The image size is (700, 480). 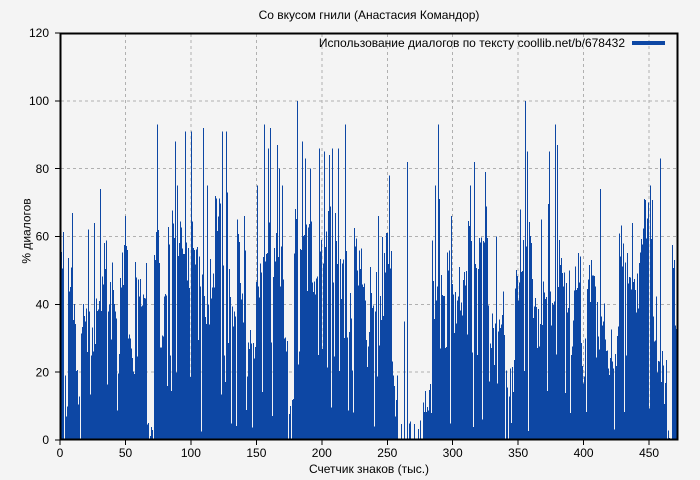 I want to click on svg-text: 50, so click(x=126, y=453).